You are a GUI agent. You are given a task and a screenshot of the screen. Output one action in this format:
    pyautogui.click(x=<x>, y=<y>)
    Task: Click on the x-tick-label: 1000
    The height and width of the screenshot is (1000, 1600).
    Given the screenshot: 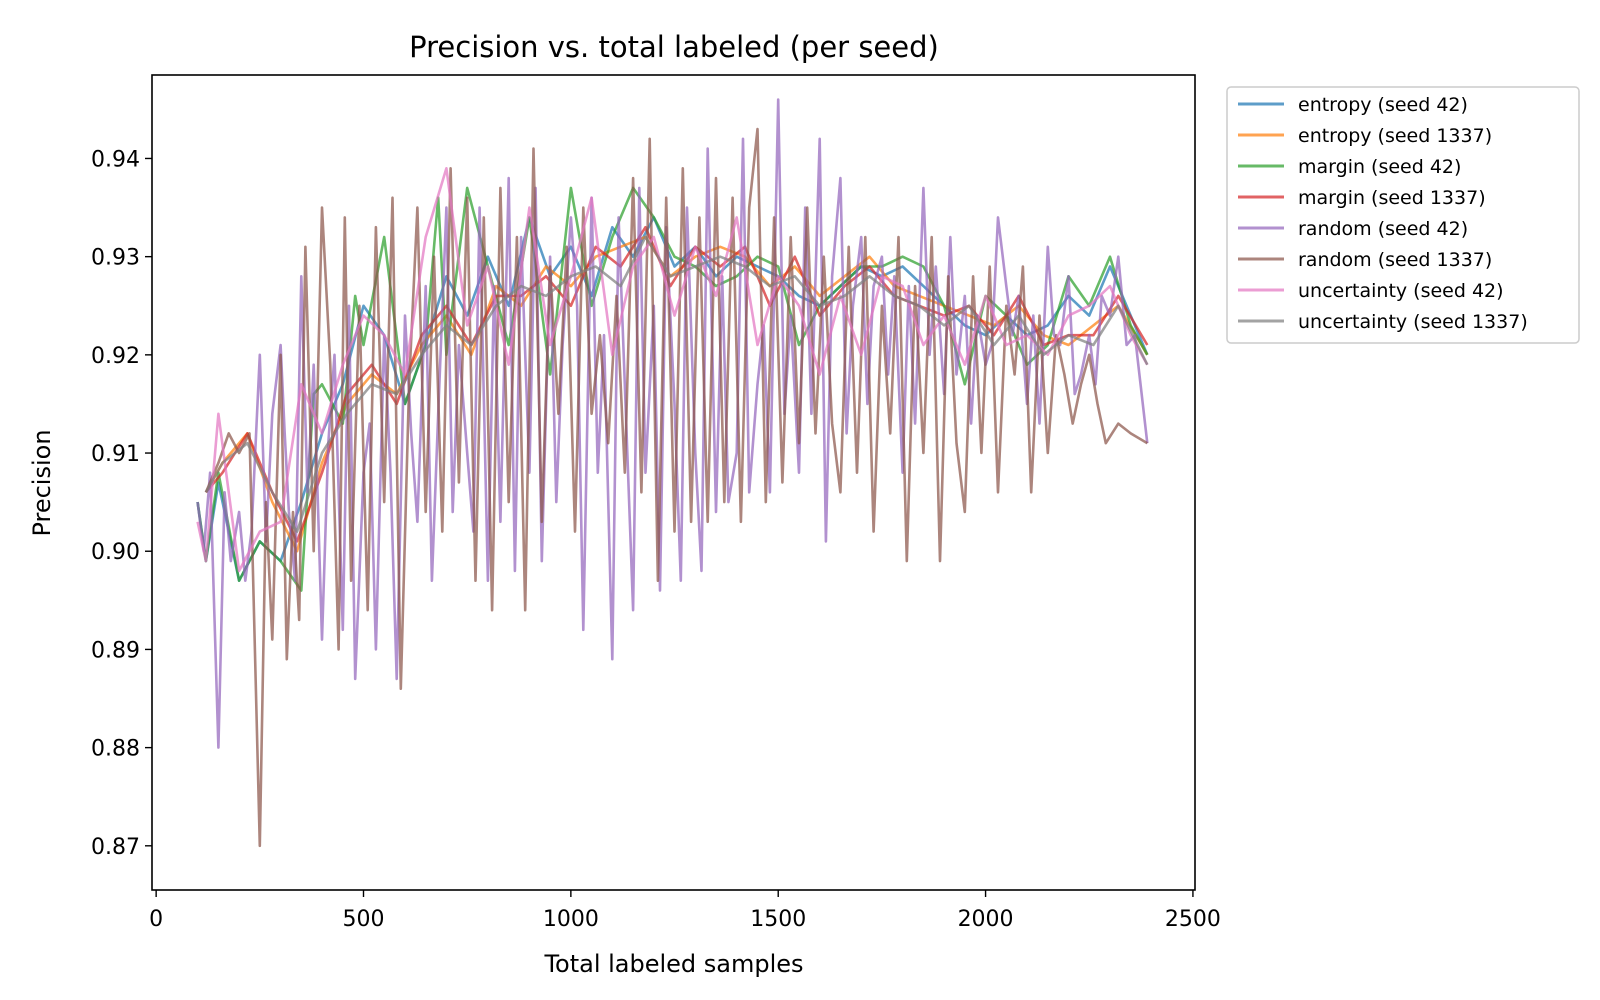 What is the action you would take?
    pyautogui.click(x=571, y=919)
    